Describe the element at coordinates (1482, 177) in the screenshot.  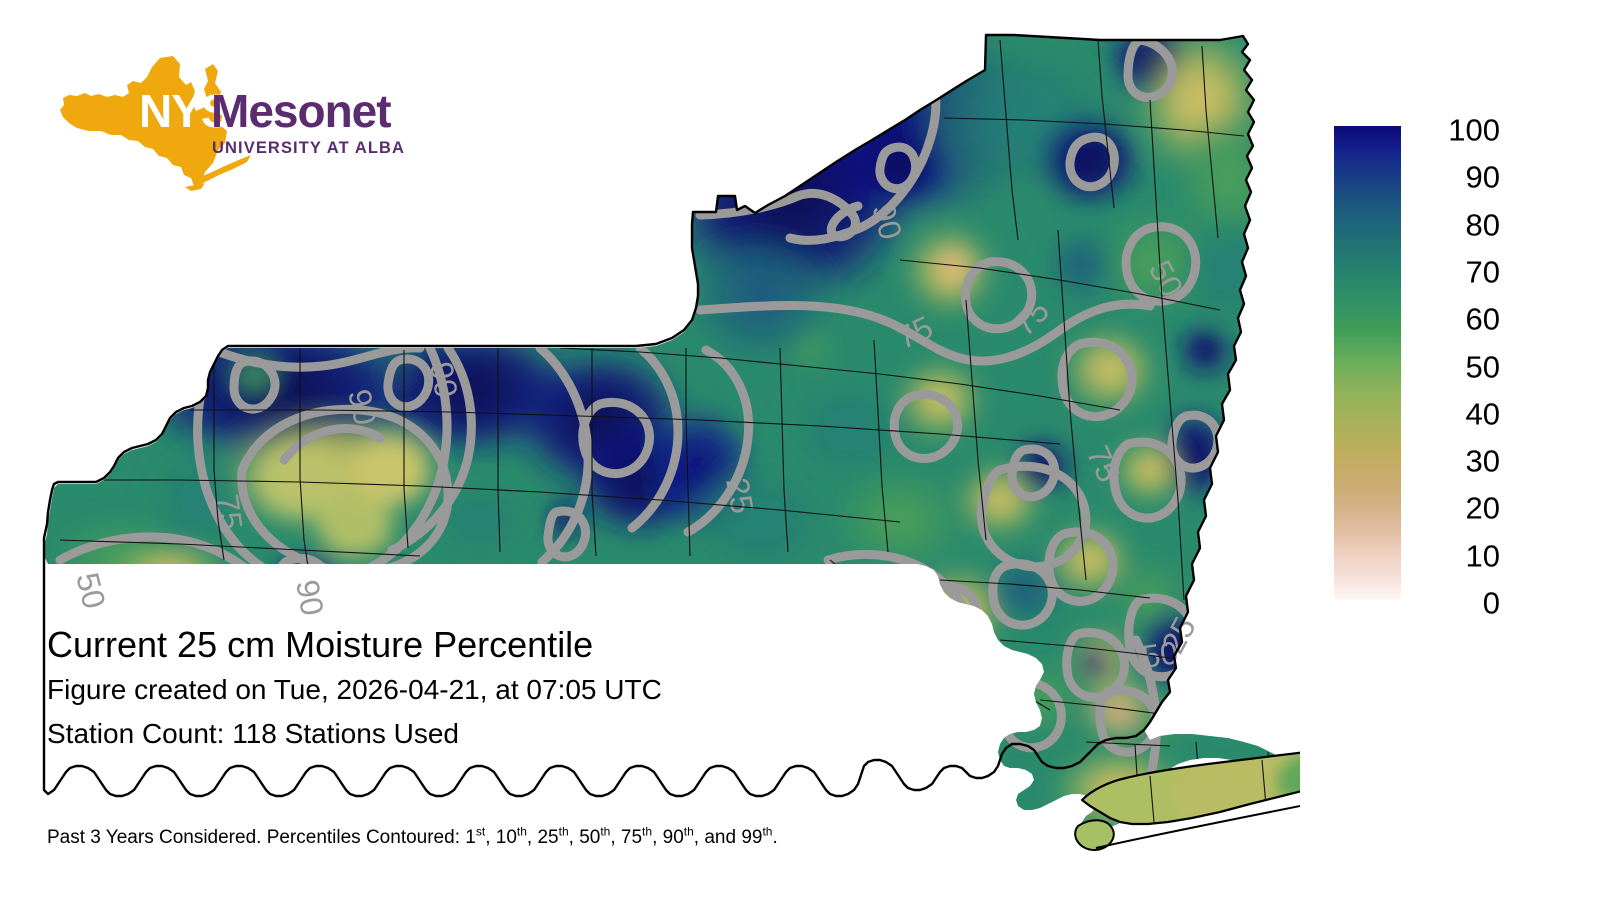
I see `colorbar-tick-90: 90` at that location.